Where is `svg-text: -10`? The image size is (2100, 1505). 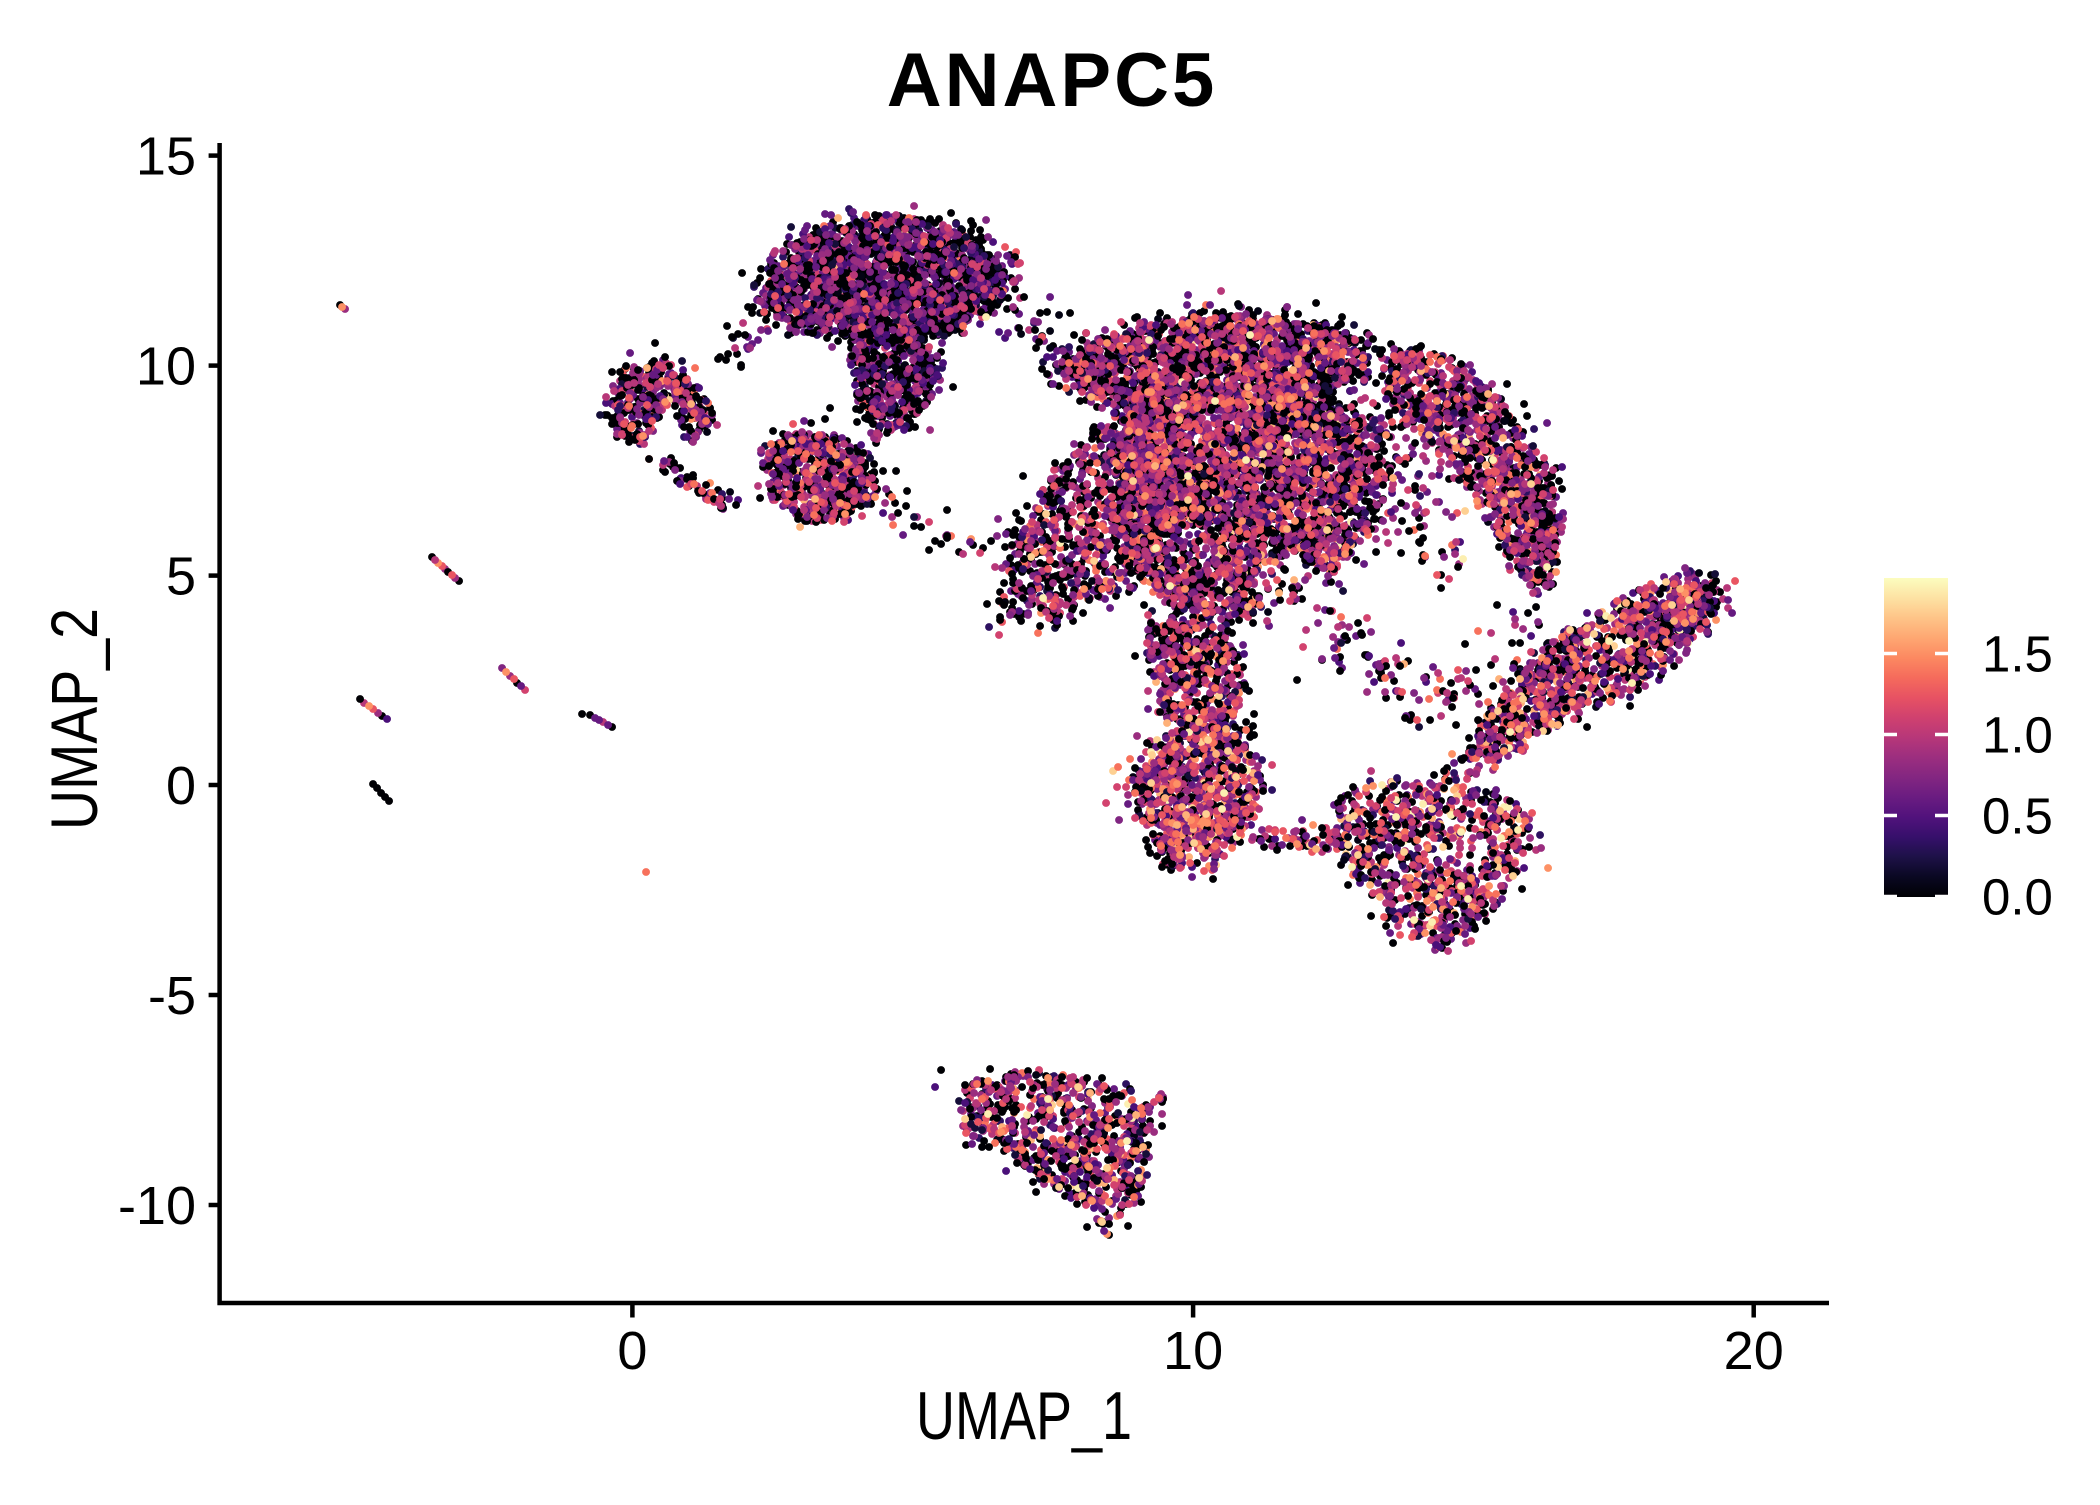 svg-text: -10 is located at coordinates (157, 1206).